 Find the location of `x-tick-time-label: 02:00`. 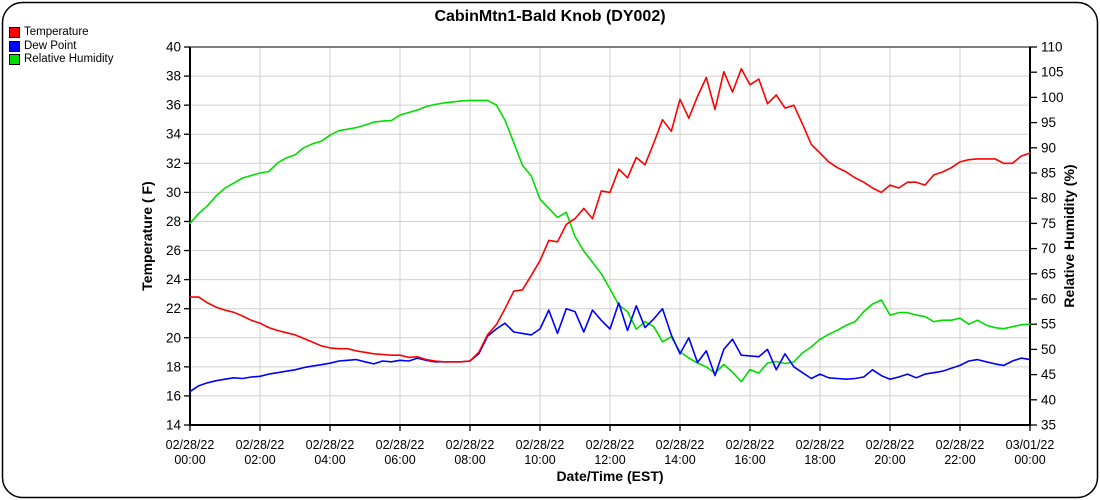

x-tick-time-label: 02:00 is located at coordinates (259, 460).